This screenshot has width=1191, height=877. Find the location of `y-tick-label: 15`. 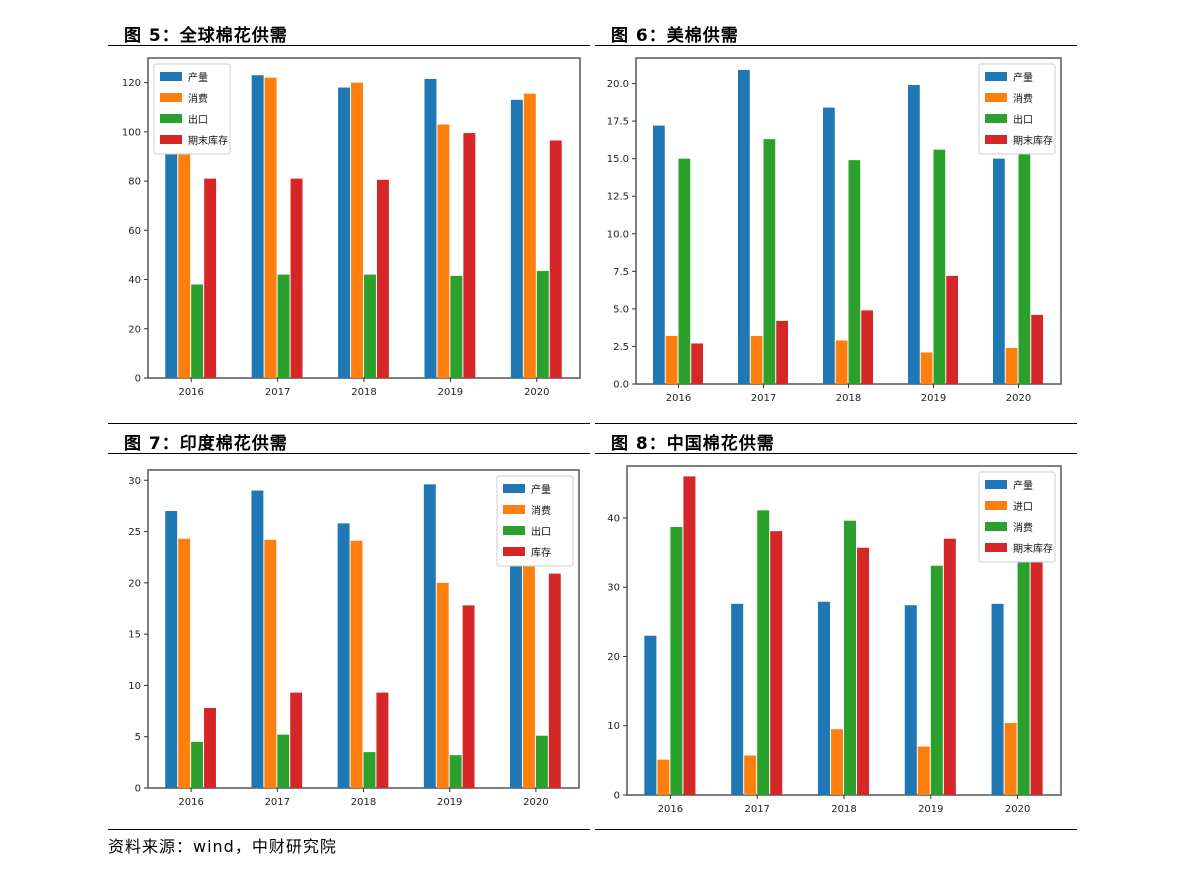

y-tick-label: 15 is located at coordinates (134, 635).